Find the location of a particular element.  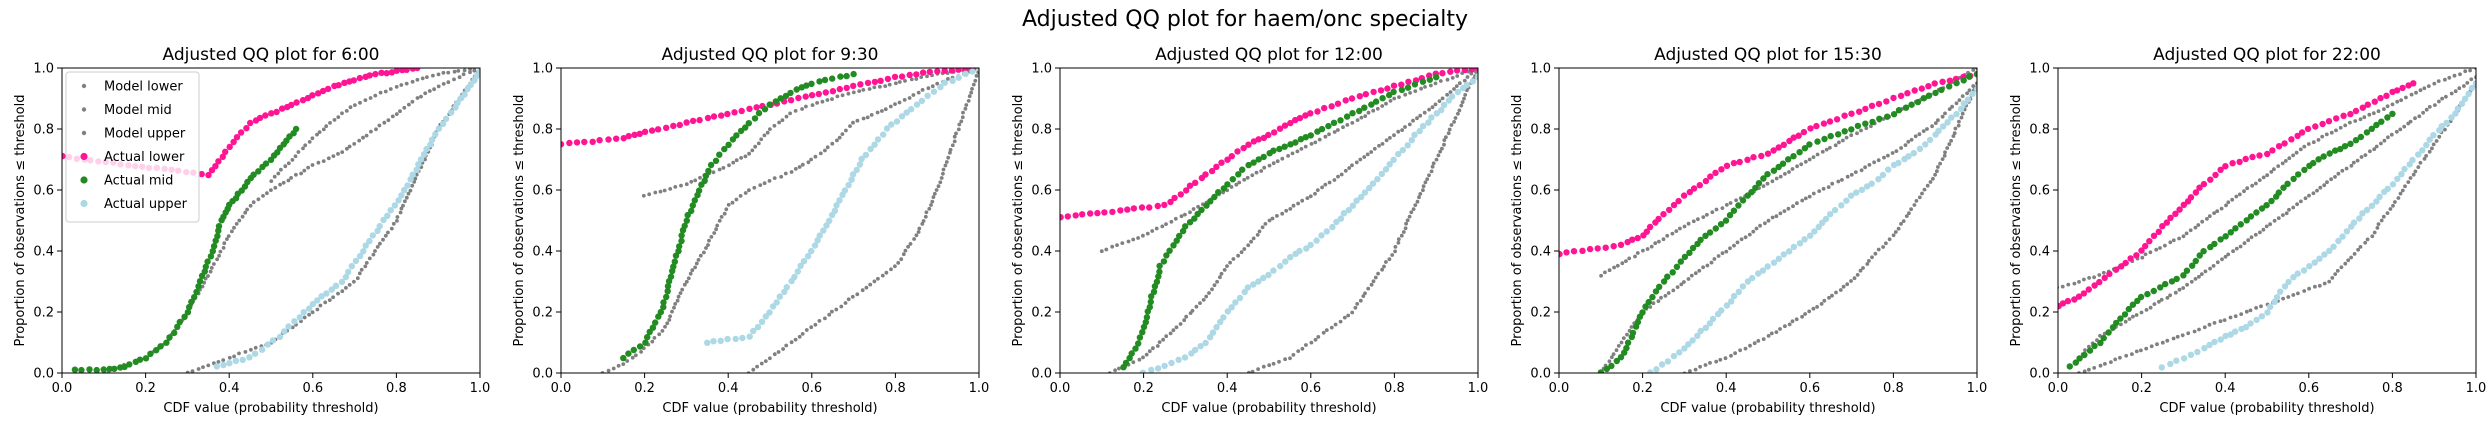

series-actual-upper is located at coordinates (1812, 229).